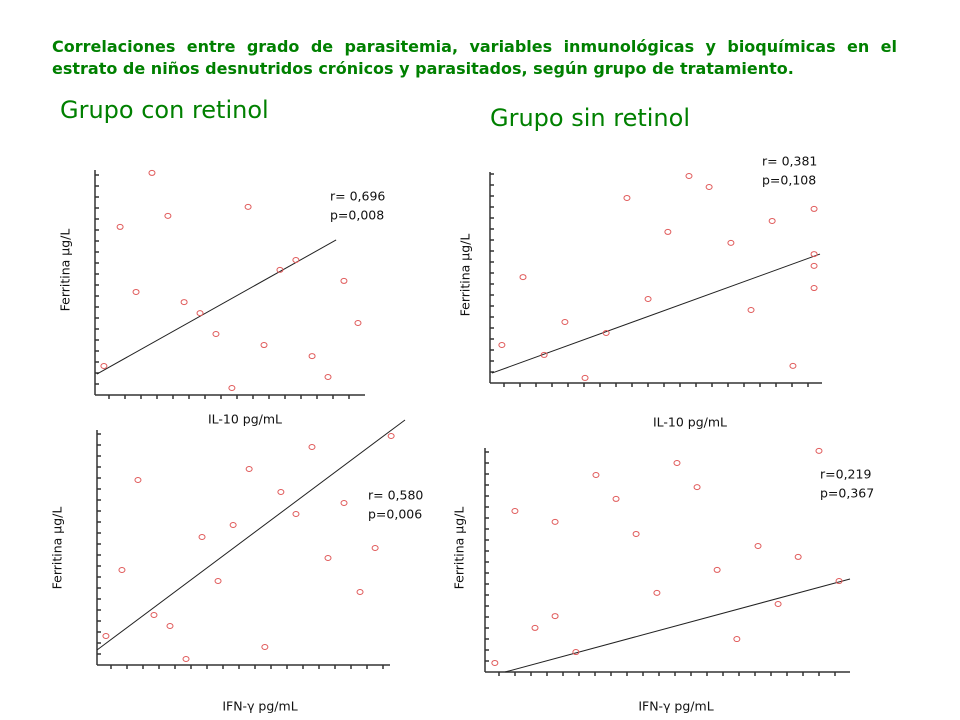 The width and height of the screenshot is (960, 720). I want to click on annotation: p=0,108, so click(789, 180).